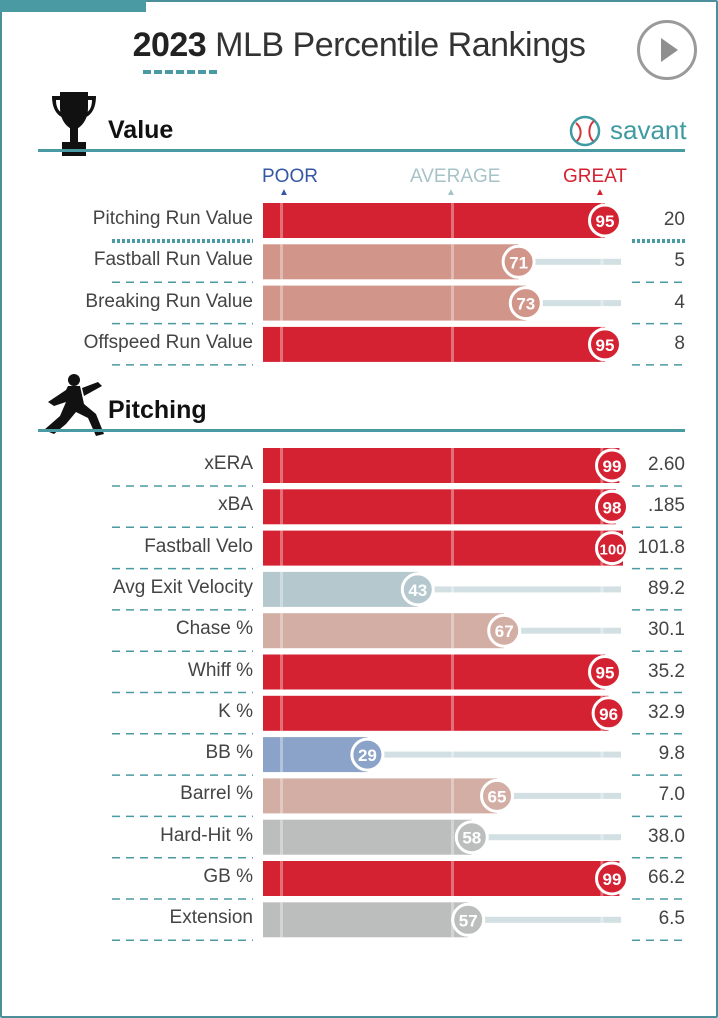 The image size is (718, 1018). What do you see at coordinates (220, 670) in the screenshot?
I see `metric-label: Whiff %` at bounding box center [220, 670].